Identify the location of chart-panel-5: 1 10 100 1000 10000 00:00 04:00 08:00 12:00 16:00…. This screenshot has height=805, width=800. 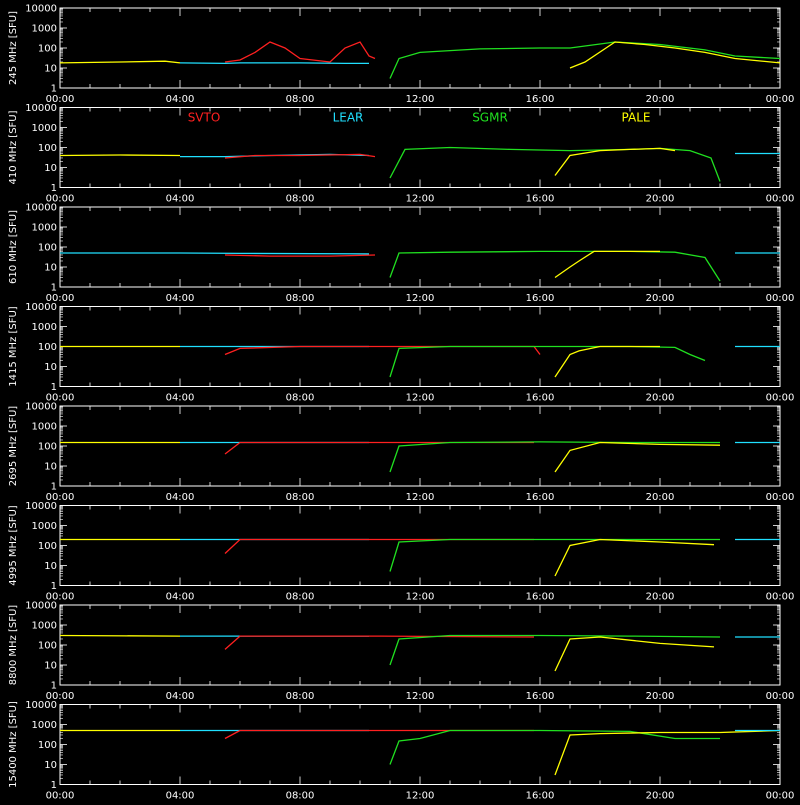
(401, 453).